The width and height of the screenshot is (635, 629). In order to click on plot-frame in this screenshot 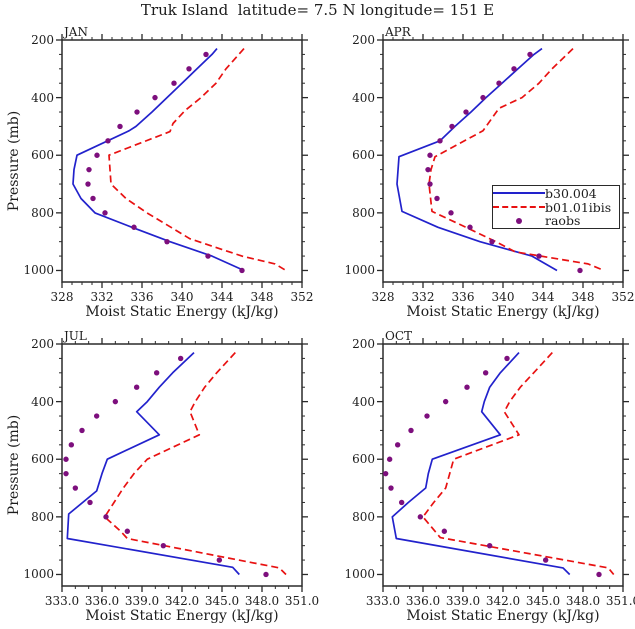, I will do `click(182, 465)`.